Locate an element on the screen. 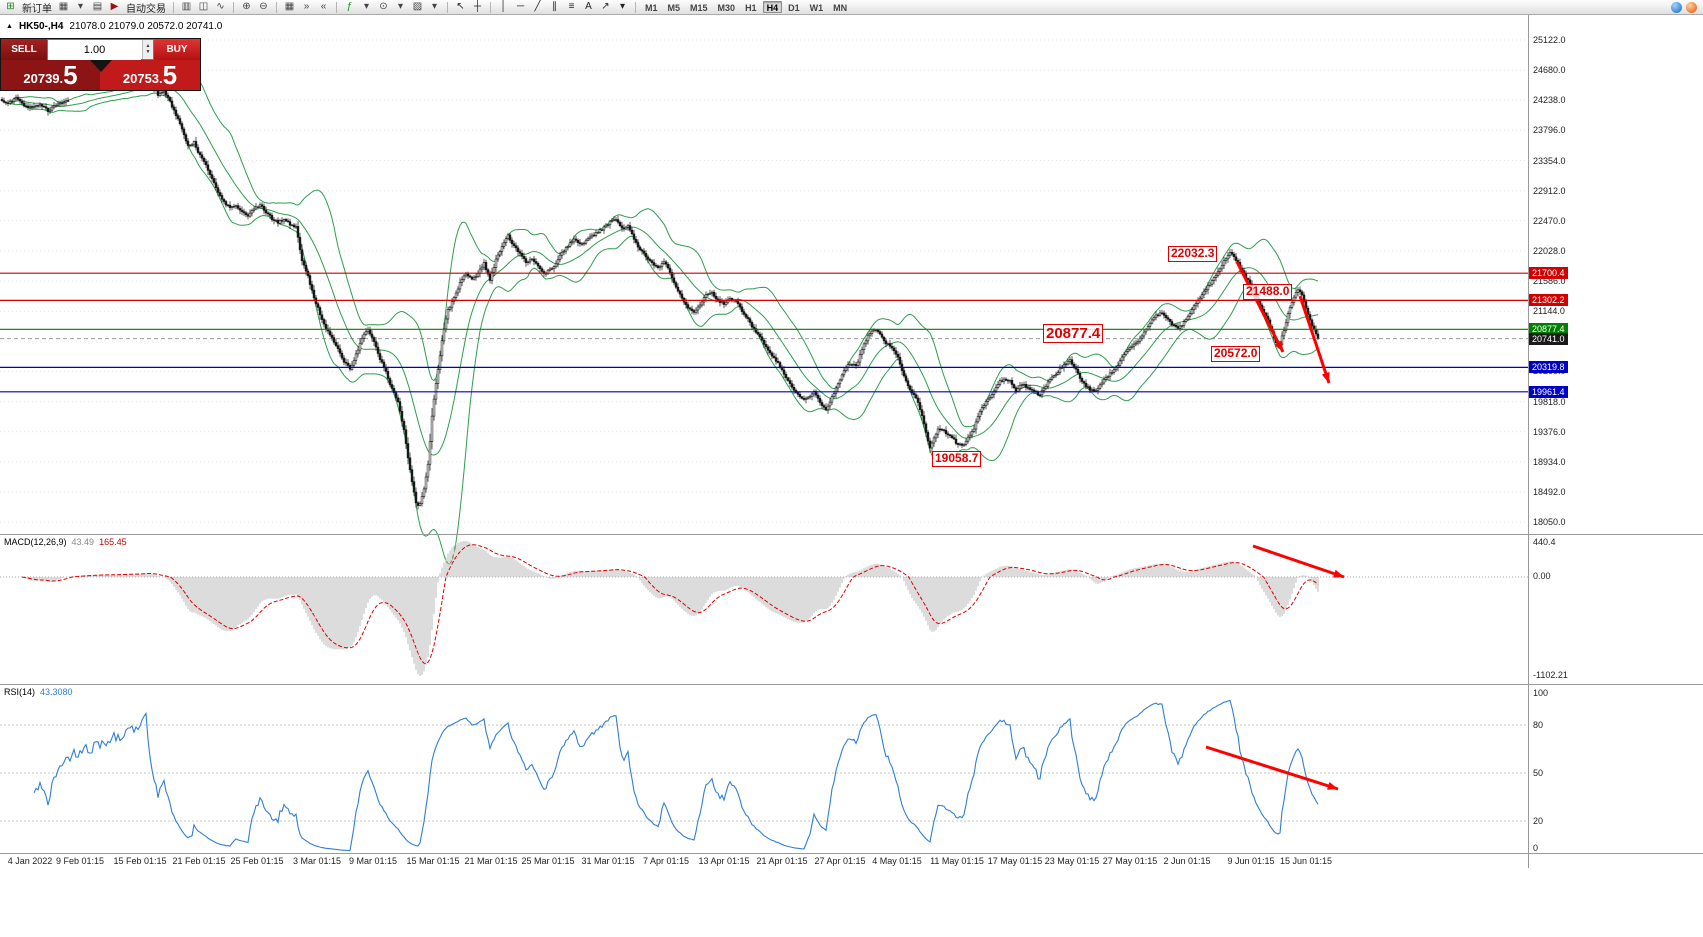 The width and height of the screenshot is (1703, 937). buy-button: BUY is located at coordinates (177, 49).